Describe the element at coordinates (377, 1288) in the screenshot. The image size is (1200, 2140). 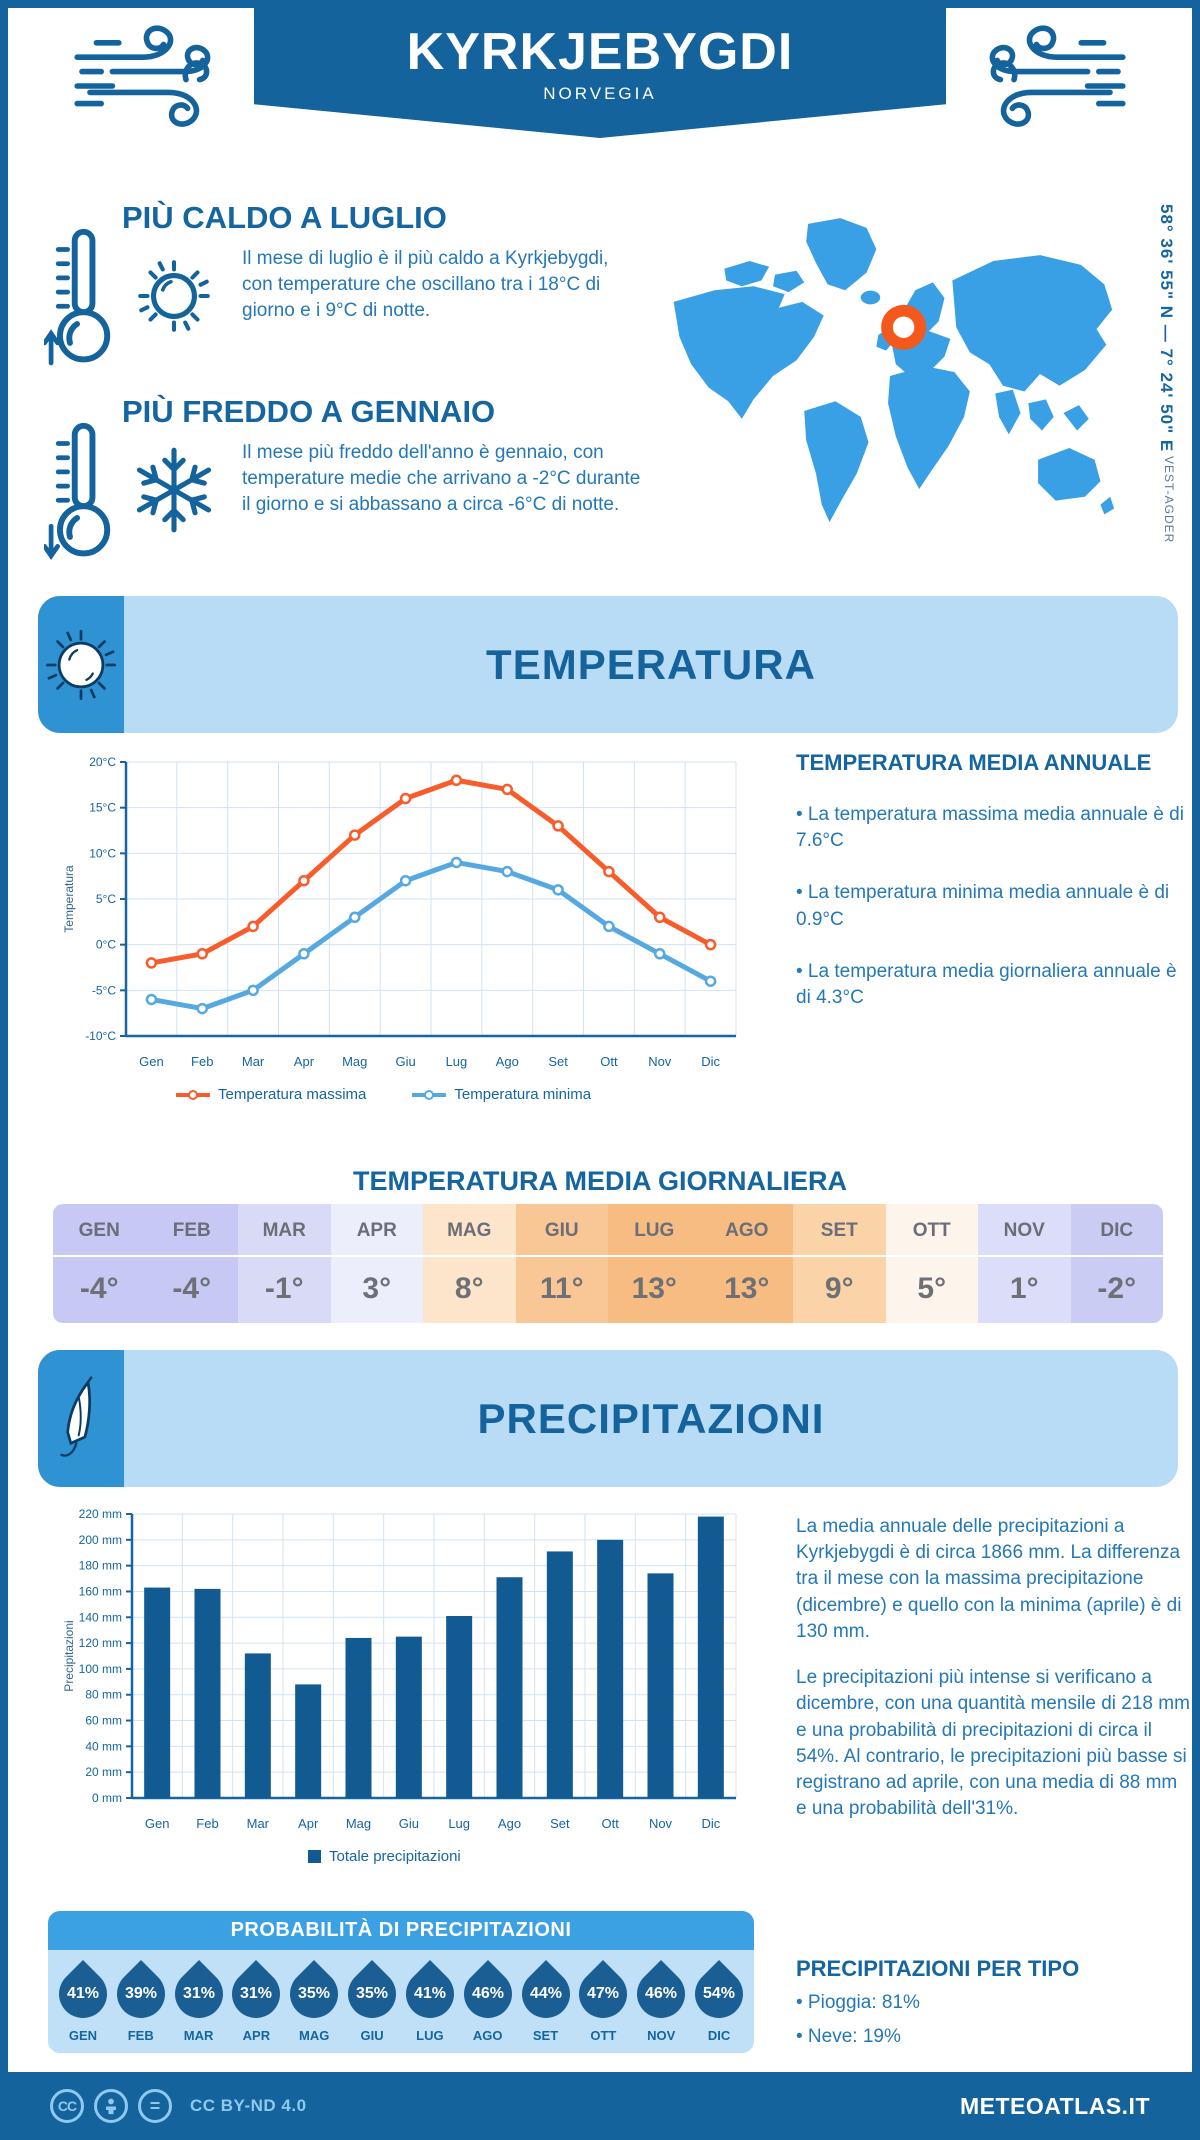
I see `month-value: 3°` at that location.